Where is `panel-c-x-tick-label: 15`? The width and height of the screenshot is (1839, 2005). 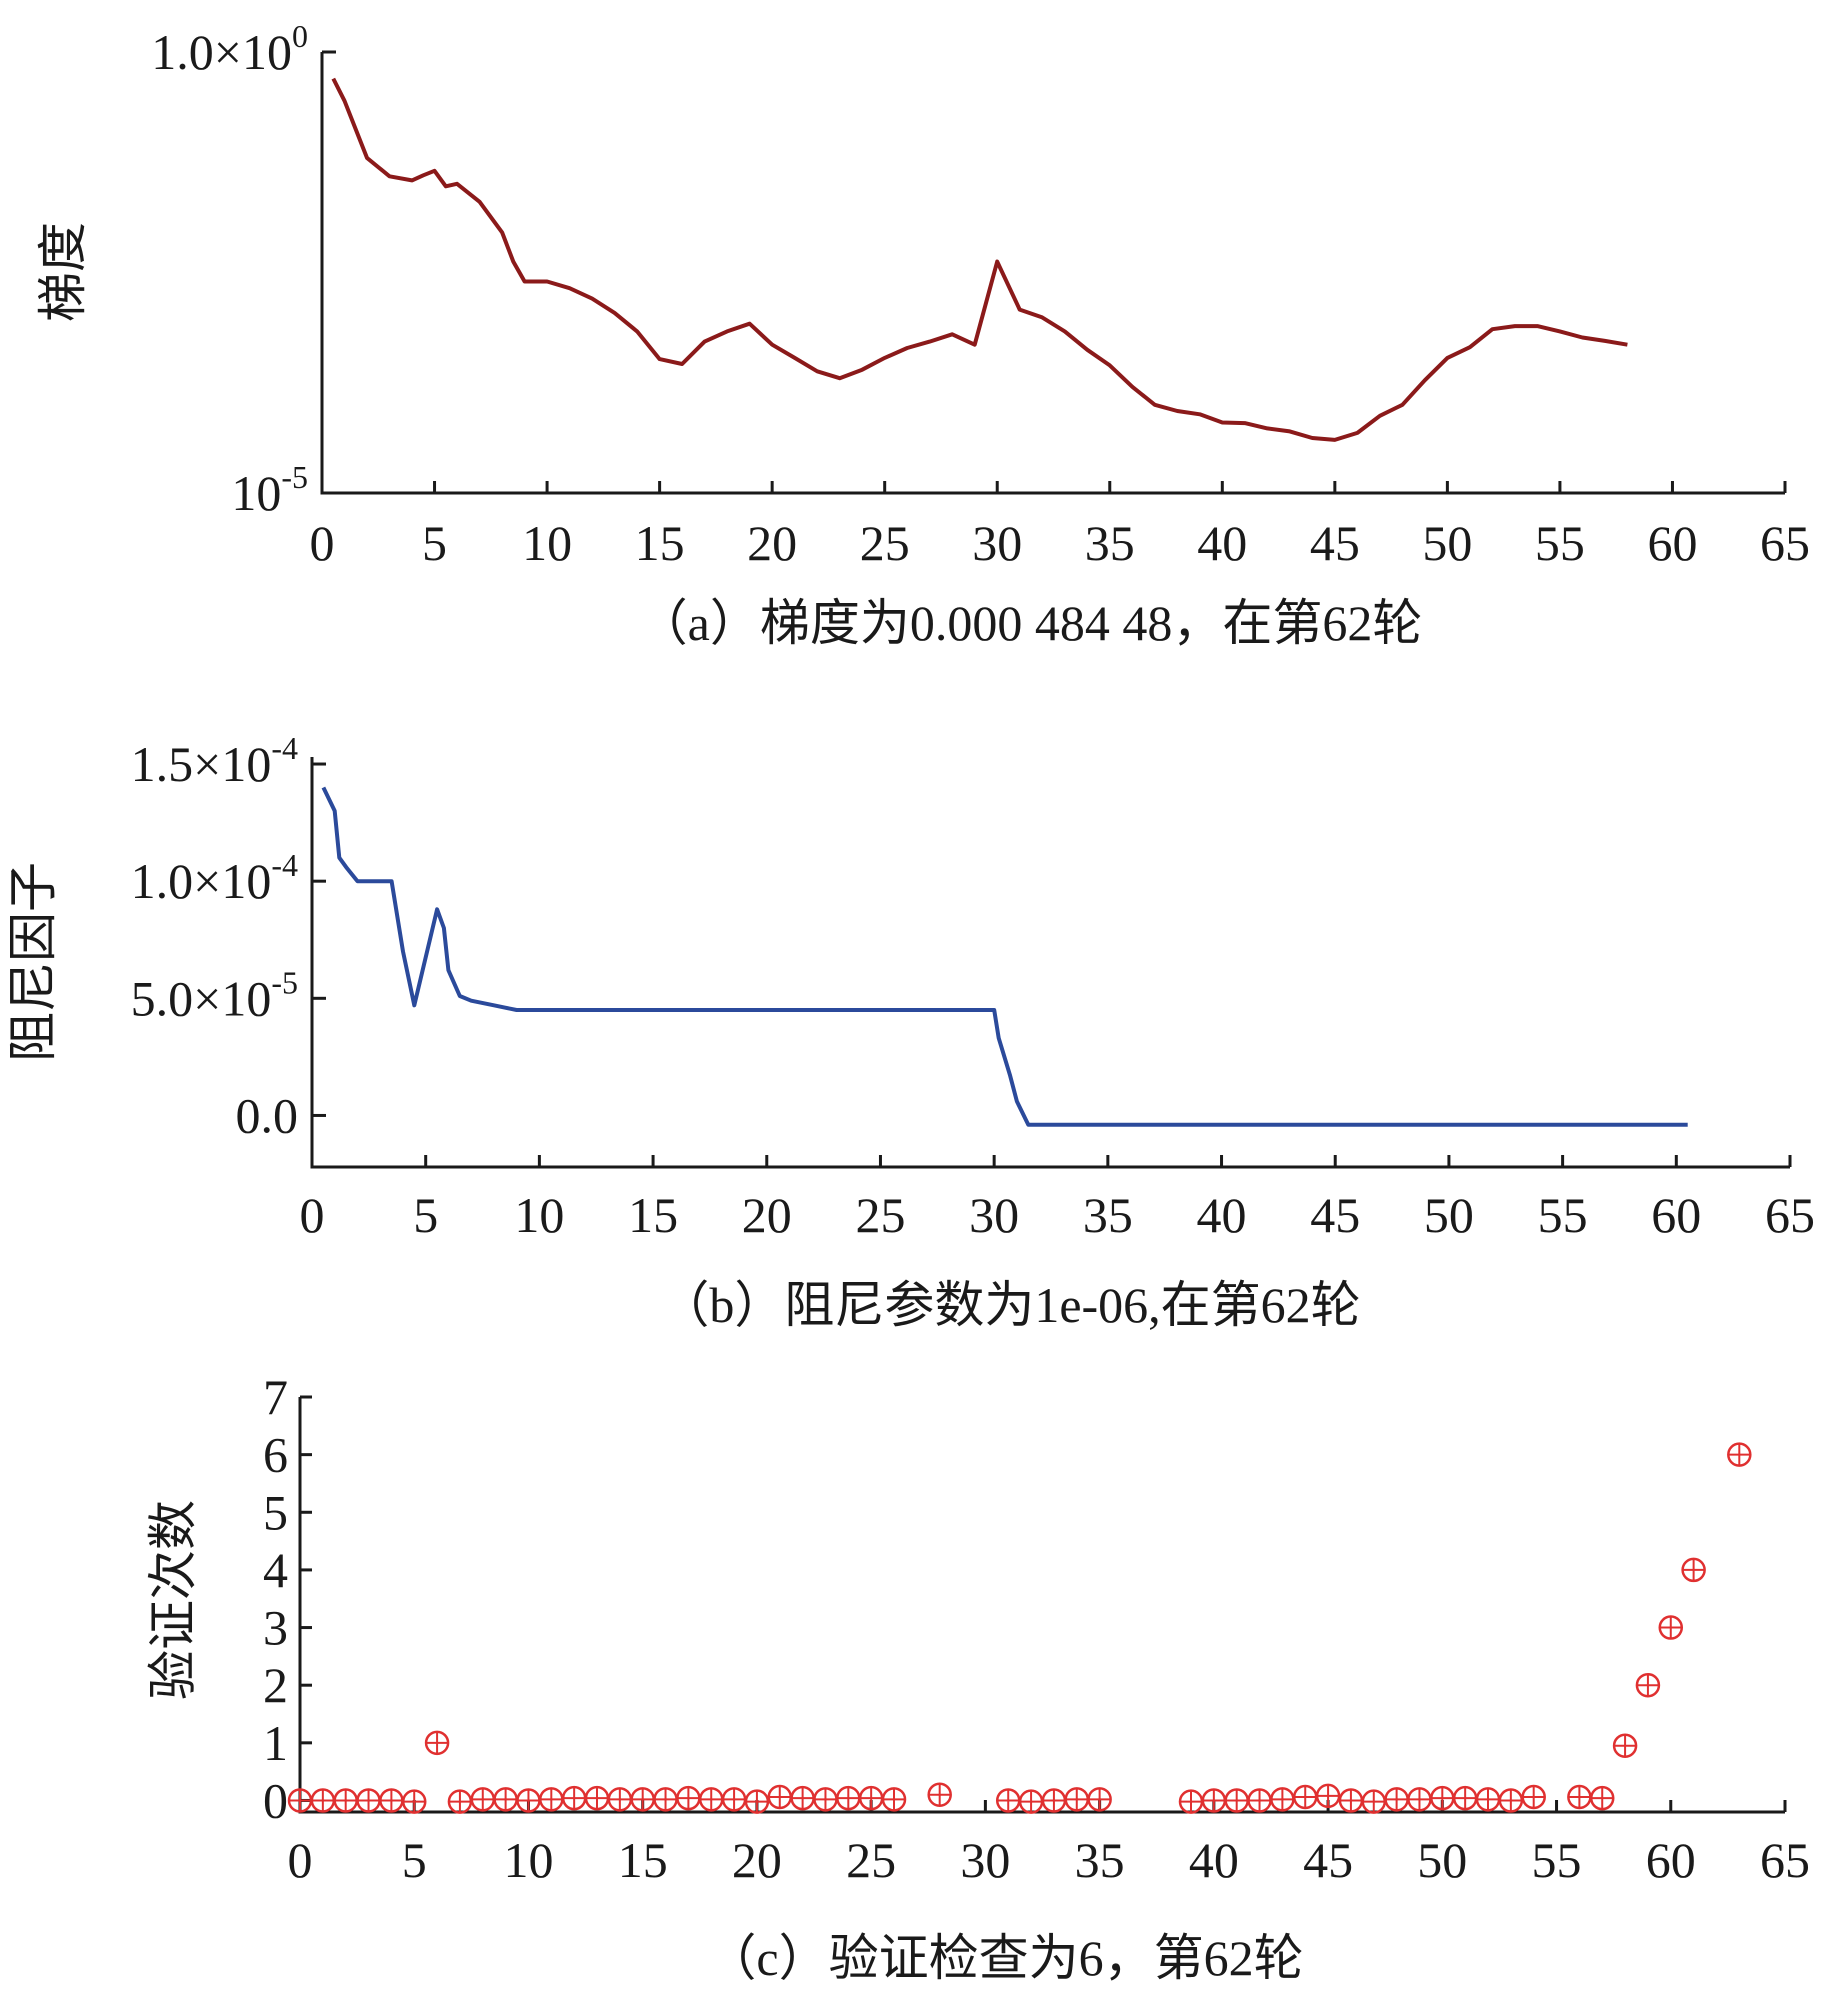 panel-c-x-tick-label: 15 is located at coordinates (643, 1860).